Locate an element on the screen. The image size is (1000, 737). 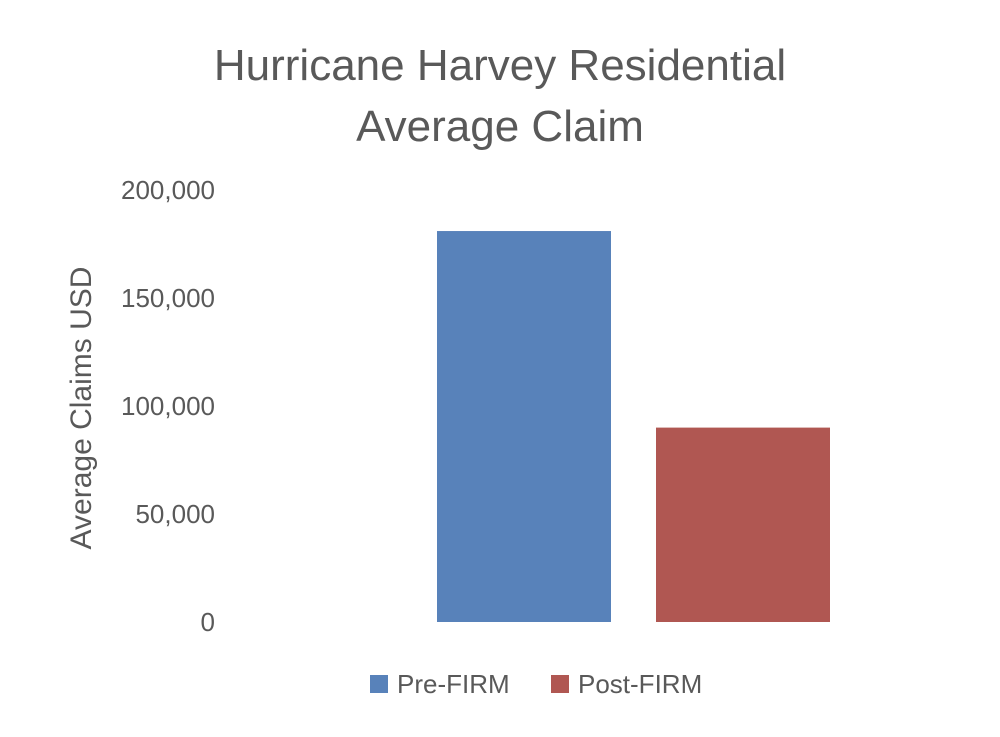
chart-title-line-1: Hurricane Harvey Residential is located at coordinates (500, 65).